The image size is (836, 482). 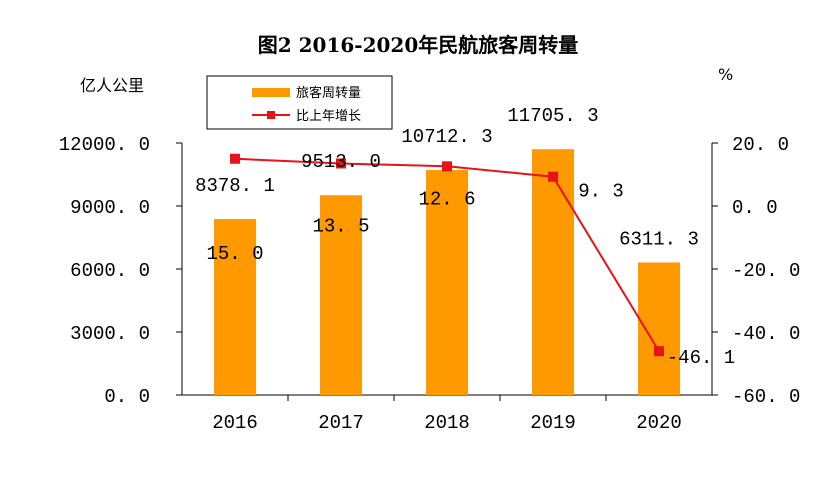 I want to click on legend-bar-swatch, so click(x=271, y=92).